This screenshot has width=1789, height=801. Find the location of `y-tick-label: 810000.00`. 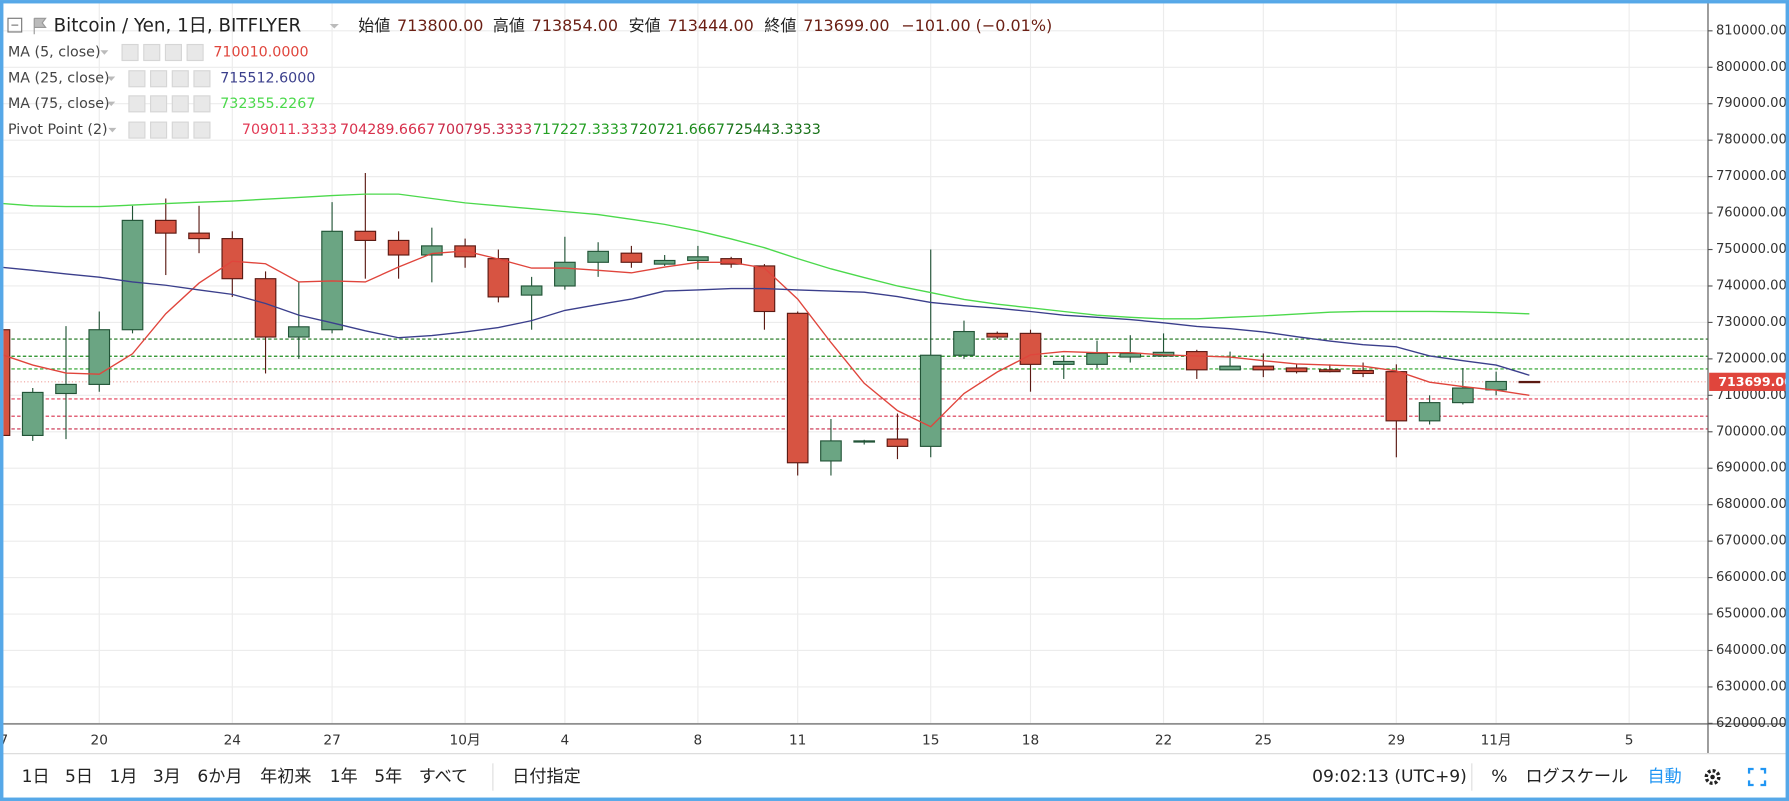

y-tick-label: 810000.00 is located at coordinates (1751, 30).